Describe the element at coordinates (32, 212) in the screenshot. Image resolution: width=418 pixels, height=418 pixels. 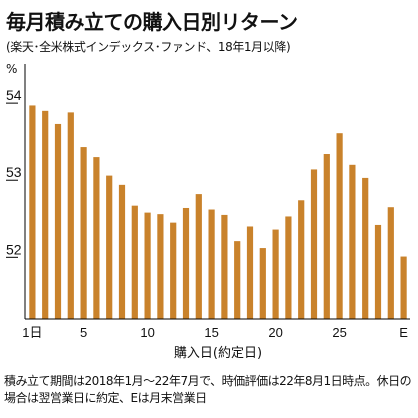
I see `bar-1日` at that location.